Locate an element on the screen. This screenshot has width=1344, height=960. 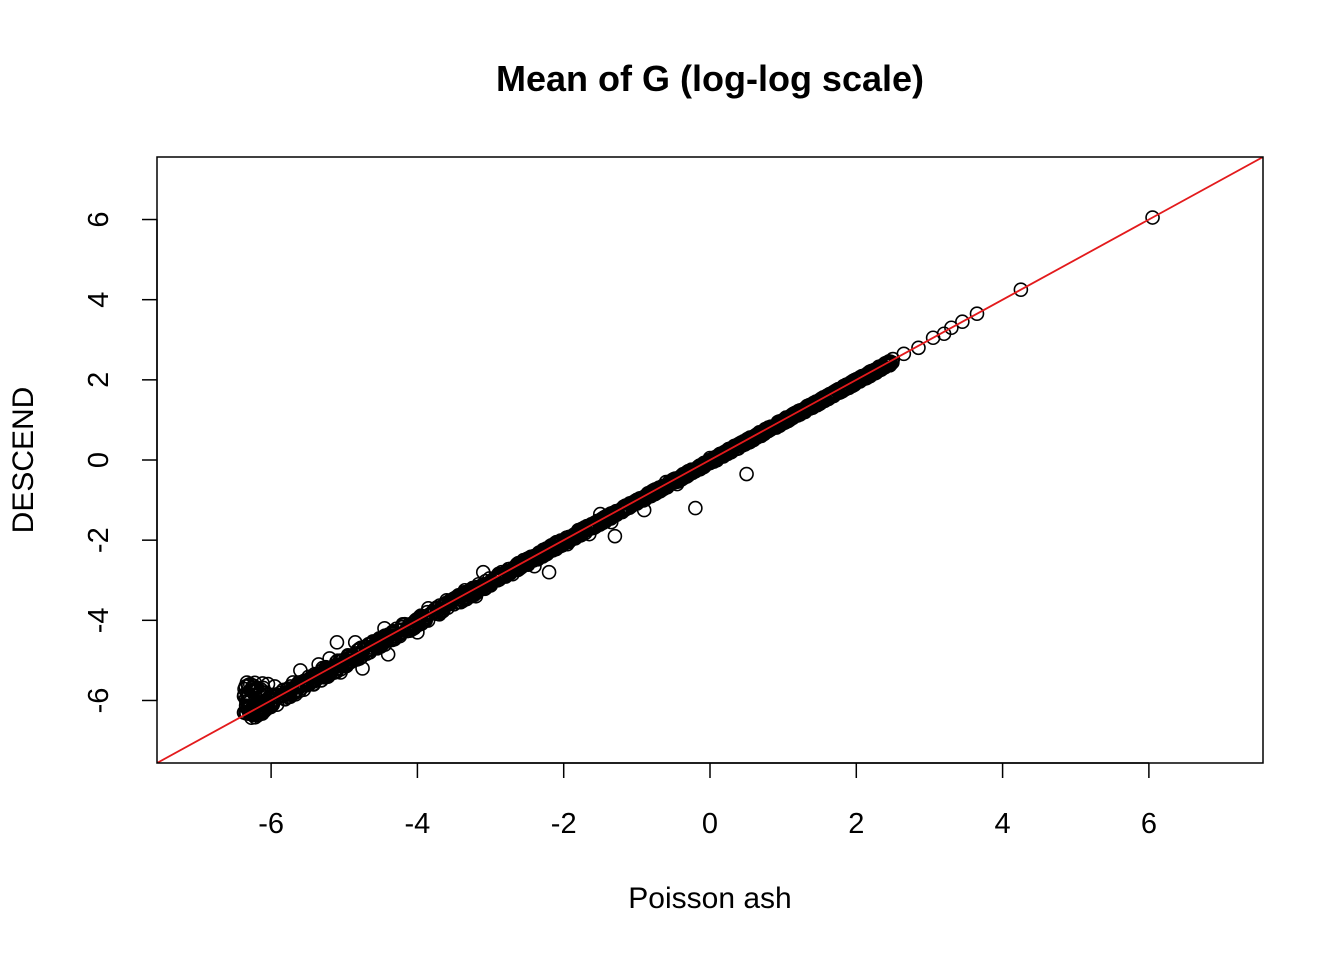
x-axis: -6 -4 -2 0 2 4 6 is located at coordinates (707, 801).